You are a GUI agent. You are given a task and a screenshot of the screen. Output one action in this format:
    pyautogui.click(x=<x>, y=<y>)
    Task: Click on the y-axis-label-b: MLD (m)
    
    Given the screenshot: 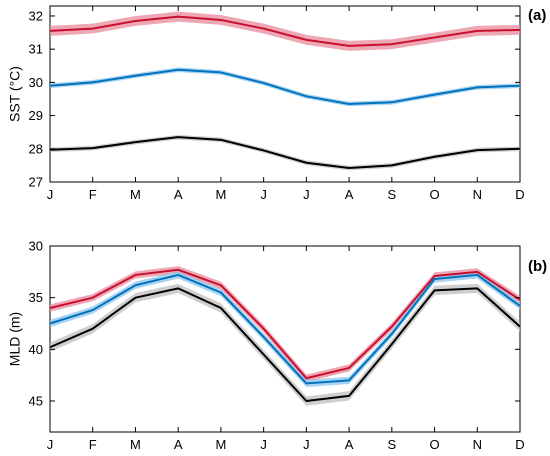 What is the action you would take?
    pyautogui.click(x=15, y=339)
    